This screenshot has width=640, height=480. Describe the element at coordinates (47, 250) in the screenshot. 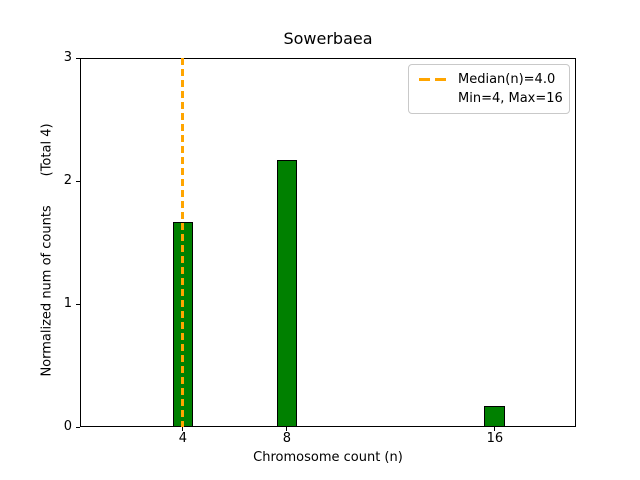

I see `y-axis-label: Normalized num of counts (Total 4)` at that location.